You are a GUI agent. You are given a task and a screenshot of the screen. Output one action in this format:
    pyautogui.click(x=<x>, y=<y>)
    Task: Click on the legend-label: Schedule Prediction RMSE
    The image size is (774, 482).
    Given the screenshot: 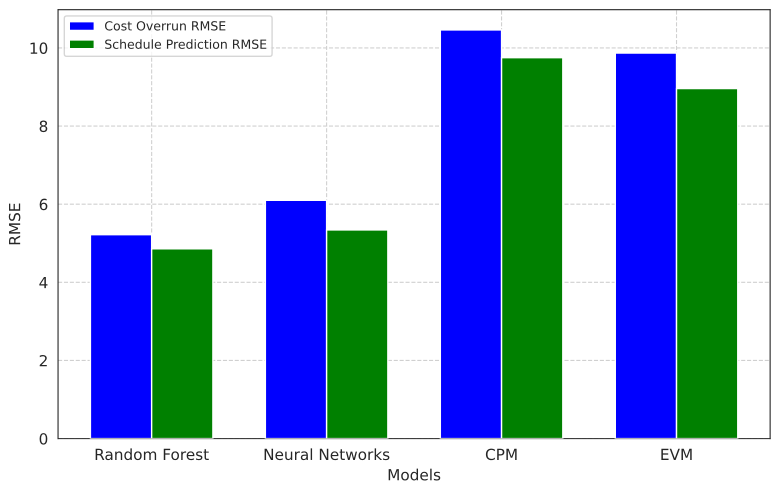 What is the action you would take?
    pyautogui.click(x=185, y=44)
    